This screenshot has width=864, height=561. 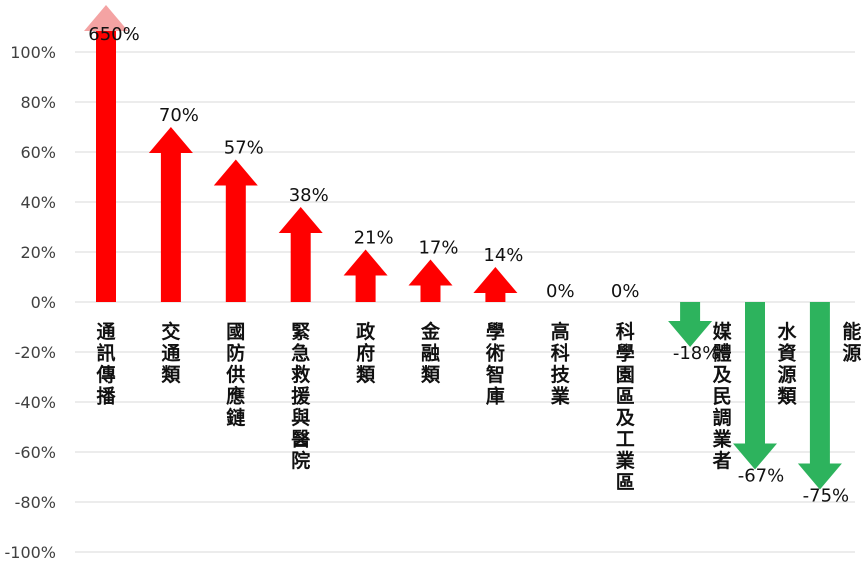 What do you see at coordinates (30, 552) in the screenshot?
I see `y-tick-label: -100%` at bounding box center [30, 552].